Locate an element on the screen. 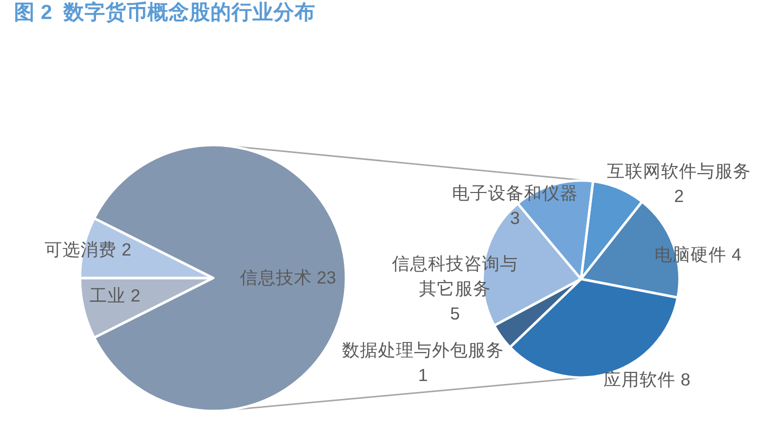  data-label: 3 is located at coordinates (515, 218).